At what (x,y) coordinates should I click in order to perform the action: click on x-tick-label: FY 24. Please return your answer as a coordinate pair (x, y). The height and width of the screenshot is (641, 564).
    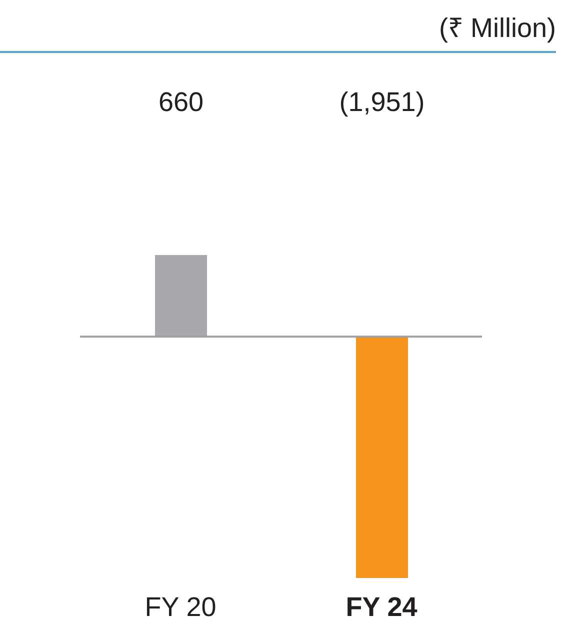
    Looking at the image, I should click on (382, 607).